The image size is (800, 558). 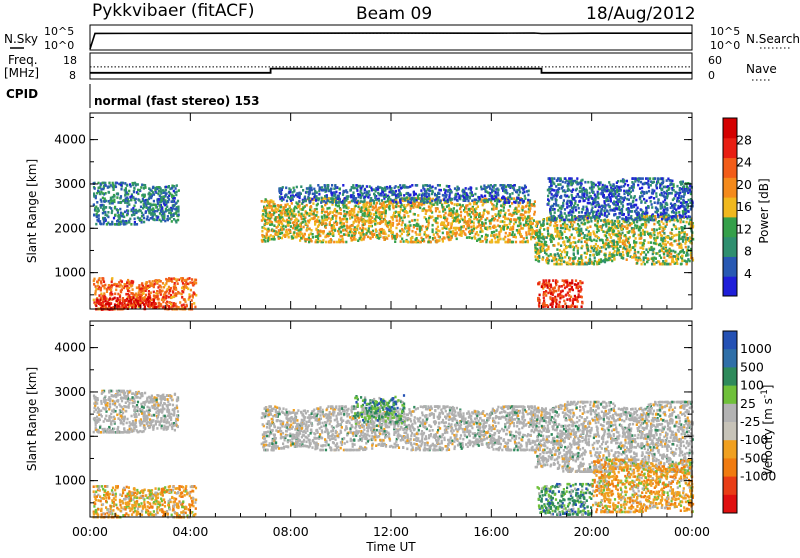 I want to click on nave-label: Nave, so click(x=761, y=69).